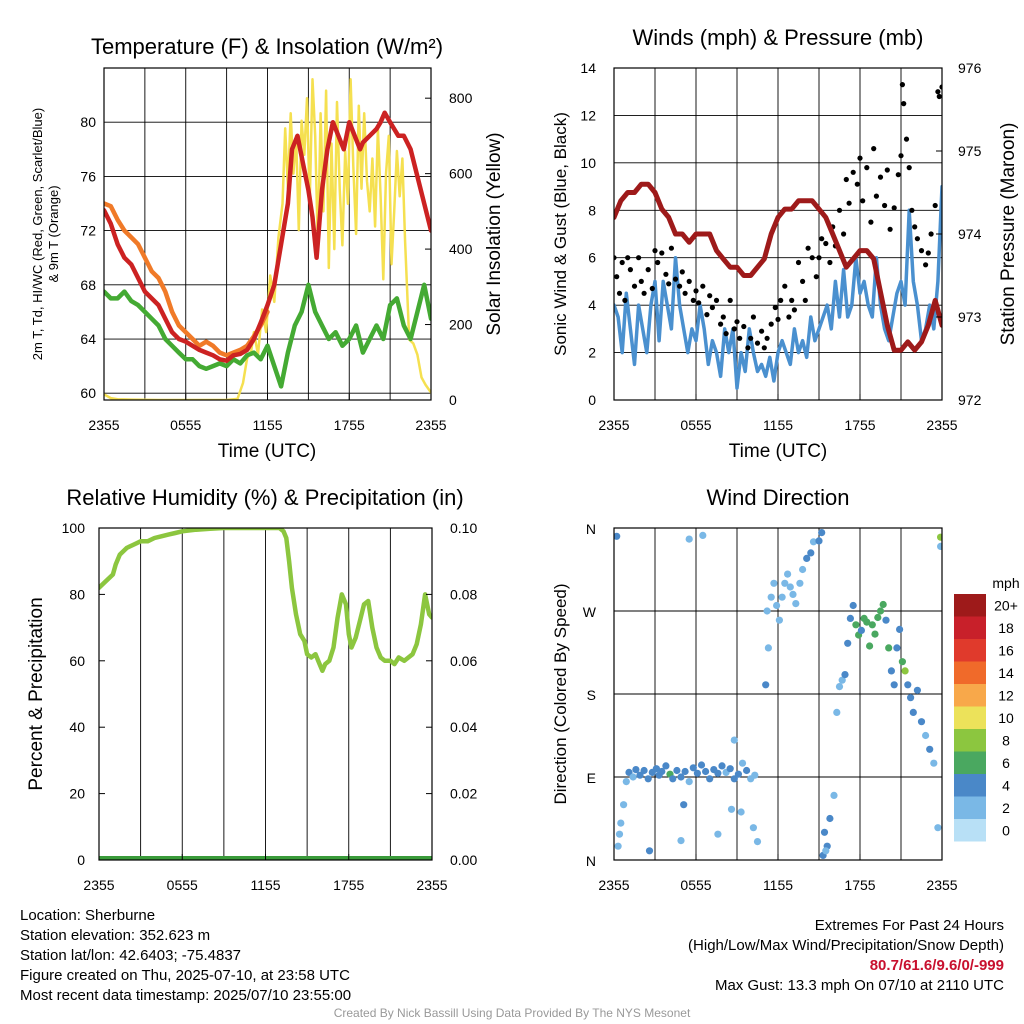 The width and height of the screenshot is (1024, 1024). I want to click on rh-series-group, so click(265, 694).